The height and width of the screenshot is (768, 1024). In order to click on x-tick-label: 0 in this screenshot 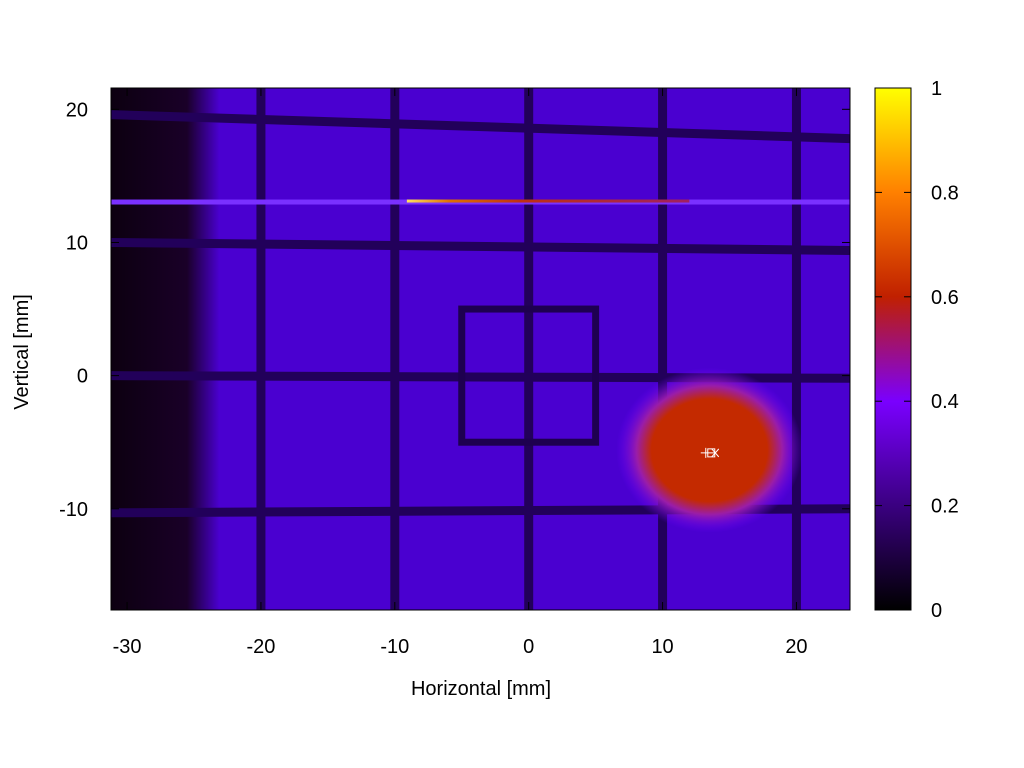, I will do `click(528, 647)`.